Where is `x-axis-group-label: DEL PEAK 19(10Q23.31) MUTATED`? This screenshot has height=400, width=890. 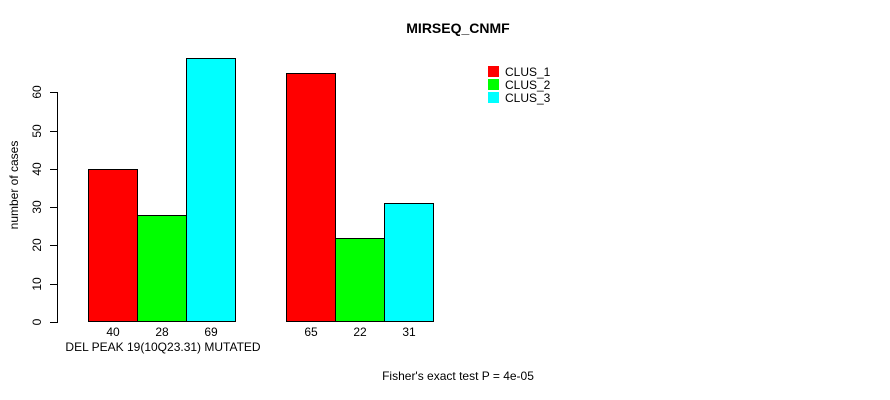 x-axis-group-label: DEL PEAK 19(10Q23.31) MUTATED is located at coordinates (163, 347).